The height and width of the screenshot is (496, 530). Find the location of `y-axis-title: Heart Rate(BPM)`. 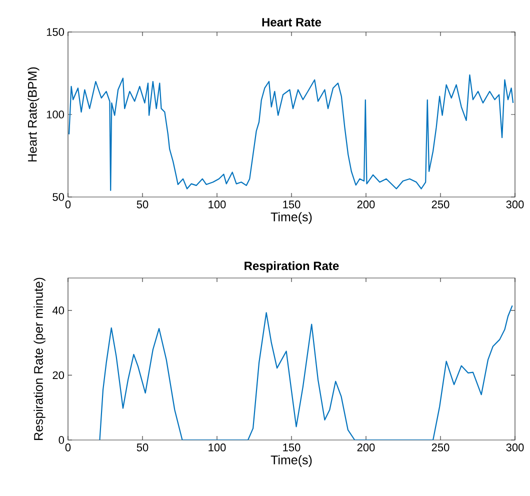

y-axis-title: Heart Rate(BPM) is located at coordinates (34, 114).